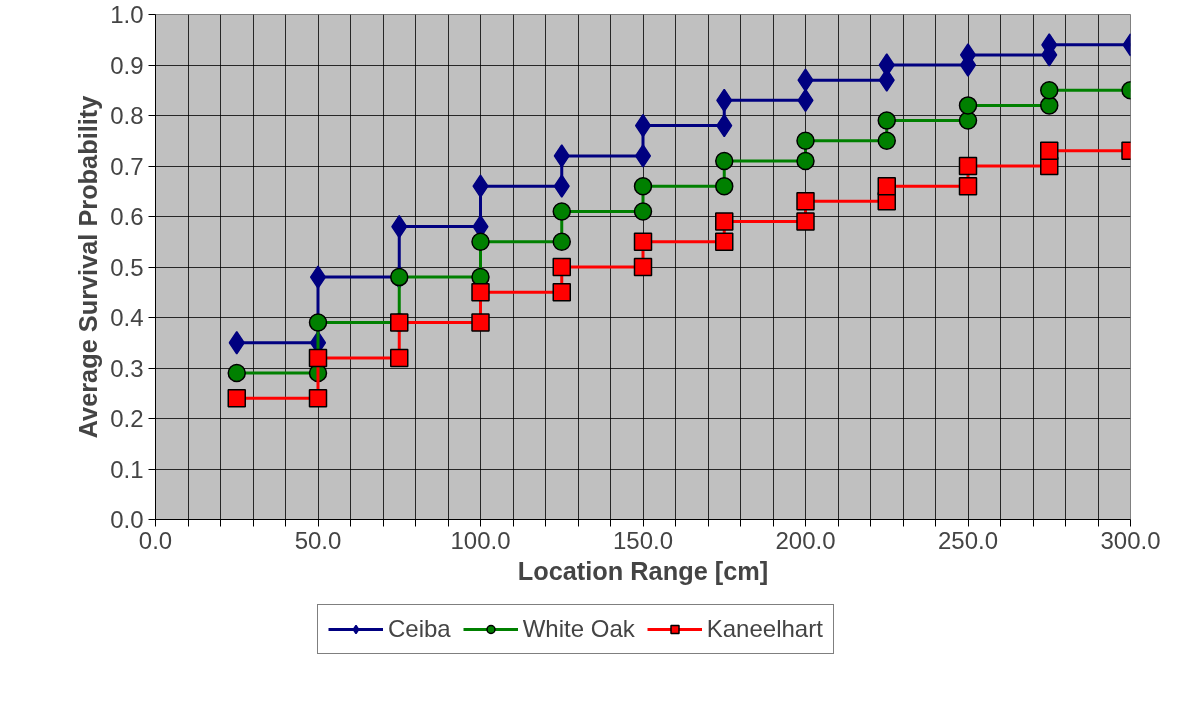 This screenshot has height=726, width=1191. What do you see at coordinates (127, 267) in the screenshot?
I see `y-tick-label: 0.5` at bounding box center [127, 267].